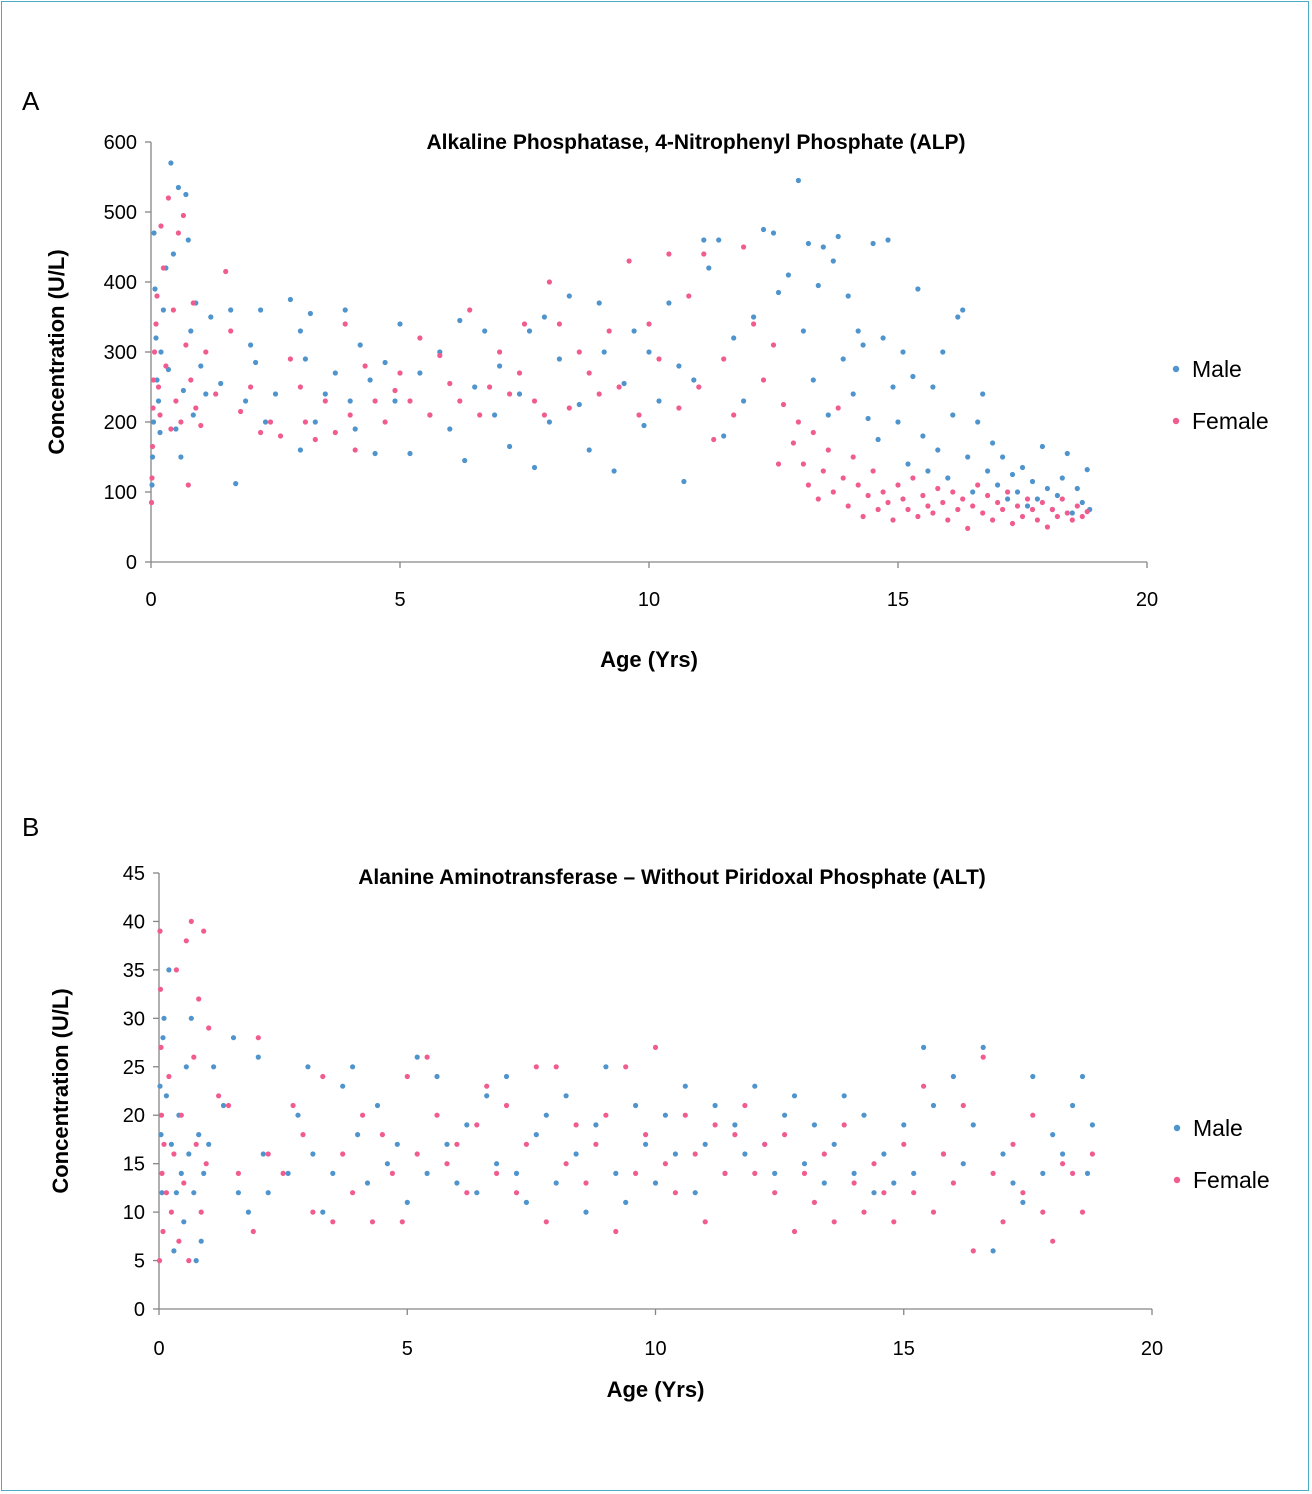 This screenshot has height=1494, width=1312. I want to click on chart-a-y-tick-label: 300, so click(120, 353).